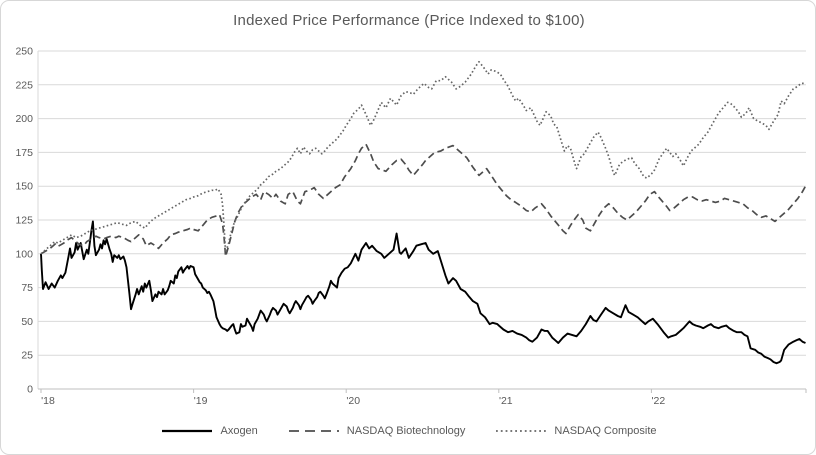 This screenshot has width=816, height=455. I want to click on legend-line-sample-dashed, so click(313, 431).